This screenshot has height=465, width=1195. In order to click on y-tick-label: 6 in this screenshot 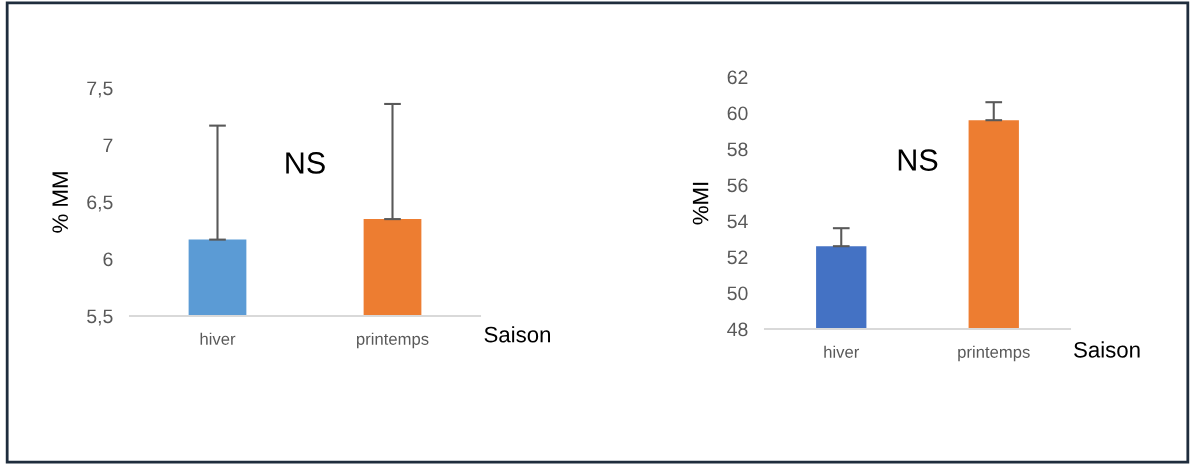, I will do `click(108, 259)`.